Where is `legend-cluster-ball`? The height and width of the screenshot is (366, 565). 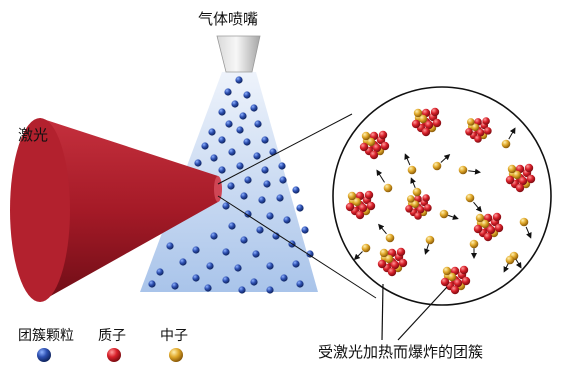 legend-cluster-ball is located at coordinates (44, 355).